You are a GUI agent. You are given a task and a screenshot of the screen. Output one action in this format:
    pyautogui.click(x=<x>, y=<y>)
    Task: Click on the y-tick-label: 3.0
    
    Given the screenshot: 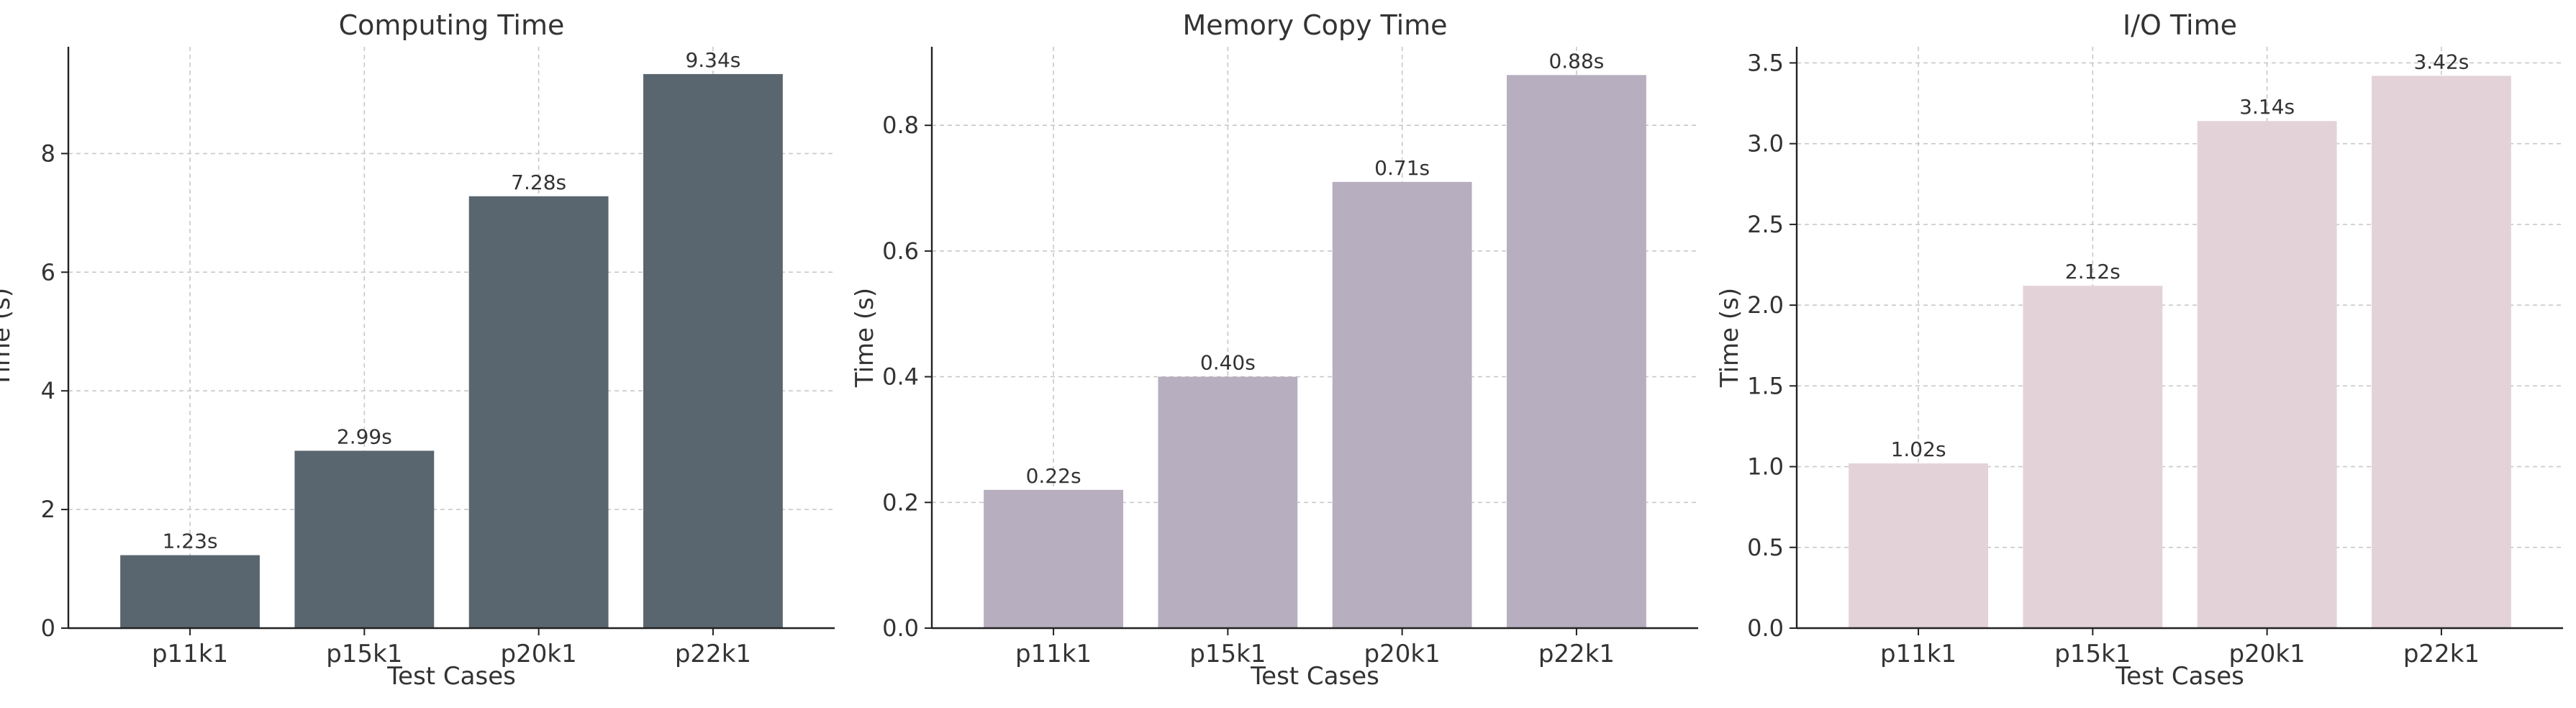 What is the action you would take?
    pyautogui.click(x=1765, y=144)
    